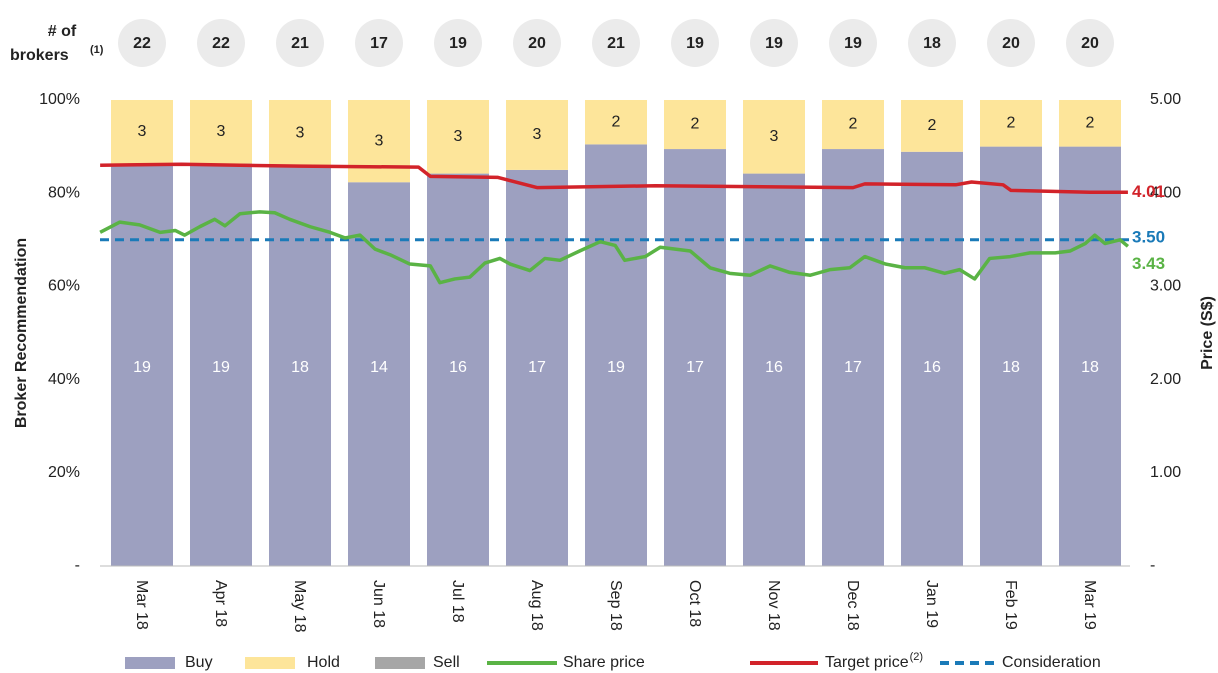  What do you see at coordinates (916, 657) in the screenshot?
I see `legend-note: (2)` at bounding box center [916, 657].